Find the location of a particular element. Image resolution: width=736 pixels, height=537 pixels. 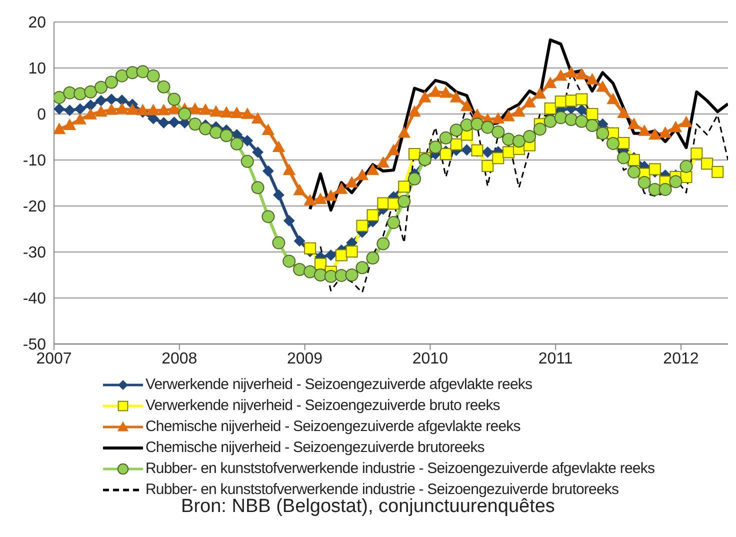

x-tick-label: 2011 is located at coordinates (555, 359).